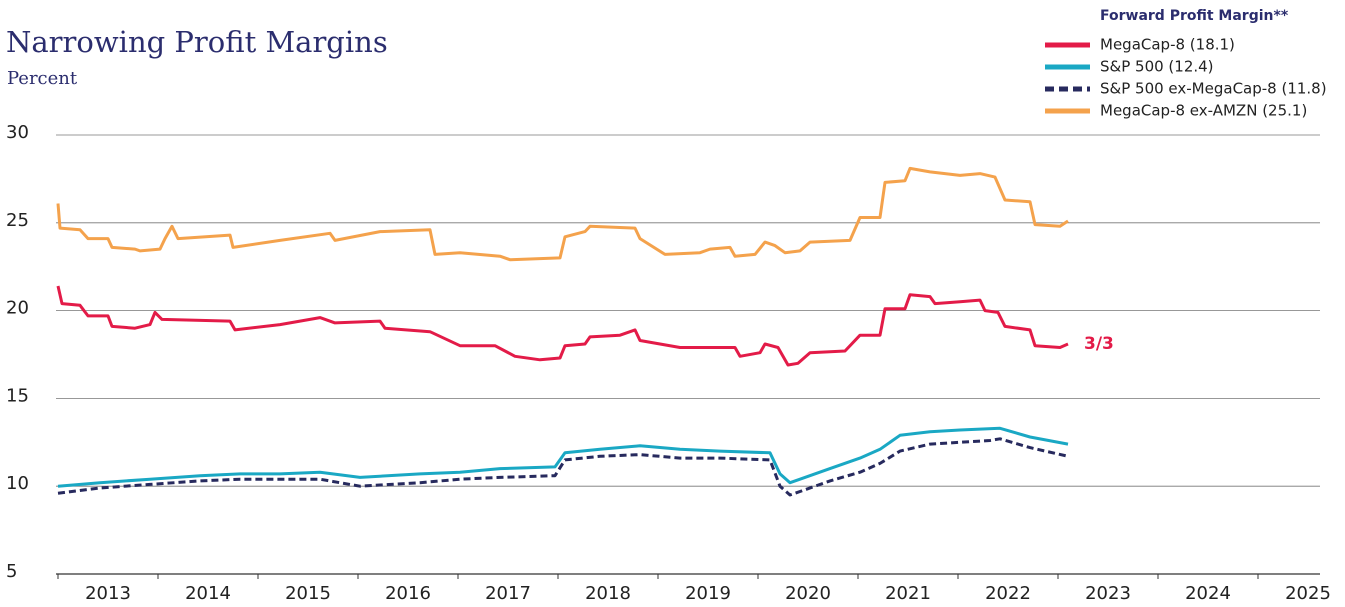 The width and height of the screenshot is (1345, 607). Describe the element at coordinates (1167, 45) in the screenshot. I see `legend-label: MegaCap-8 (18.1)` at that location.